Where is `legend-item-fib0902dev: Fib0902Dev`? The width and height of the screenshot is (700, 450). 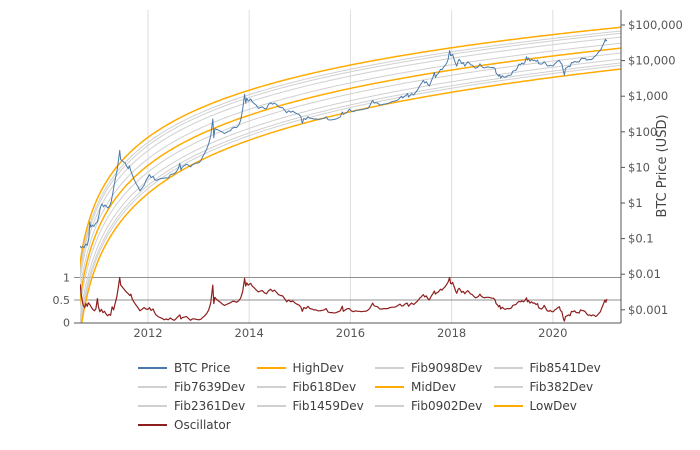
legend-item-fib0902dev: Fib0902Dev is located at coordinates (428, 406).